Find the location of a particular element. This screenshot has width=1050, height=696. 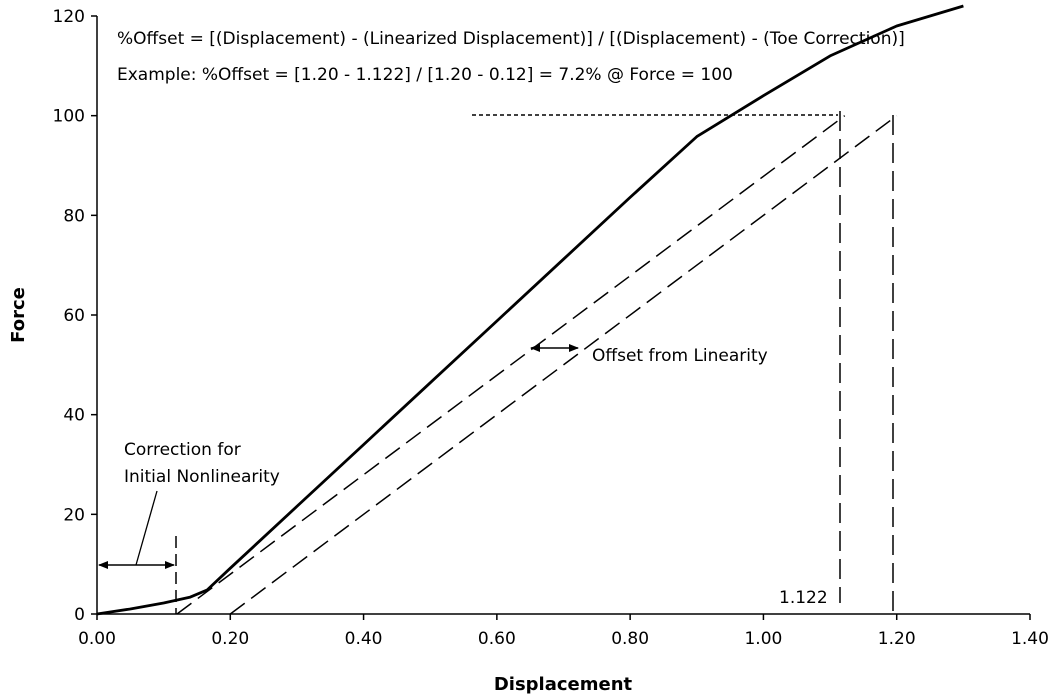

marker-value-label: 1.122 is located at coordinates (803, 598).